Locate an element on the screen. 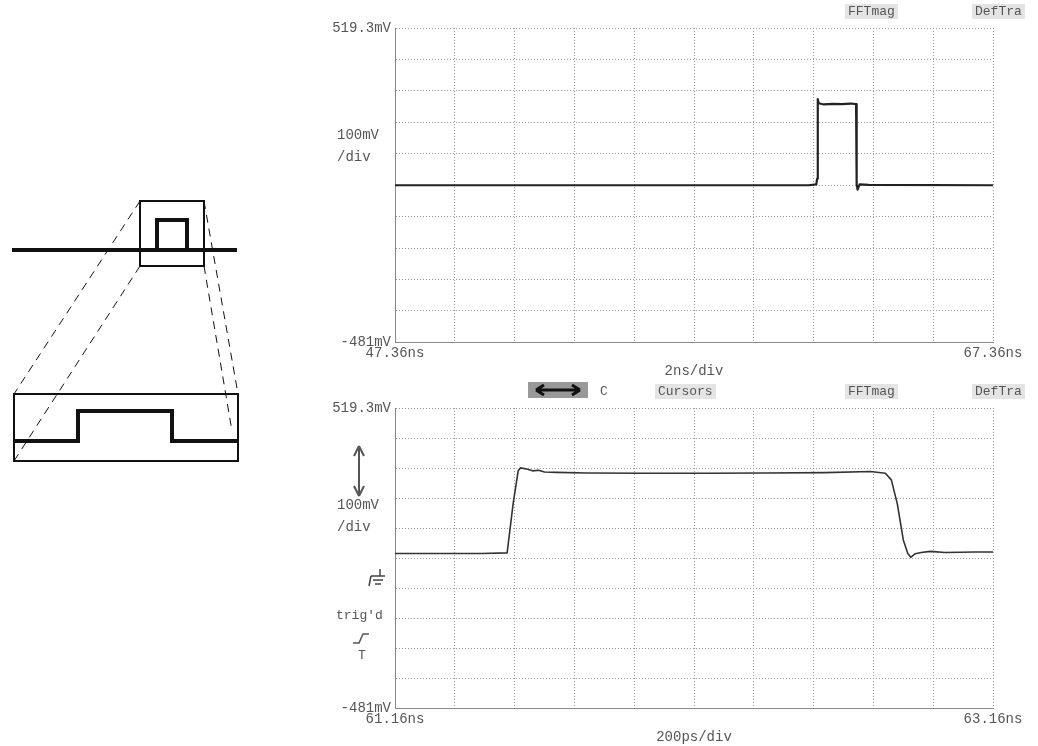 The image size is (1038, 746). text: Cursors is located at coordinates (685, 391).